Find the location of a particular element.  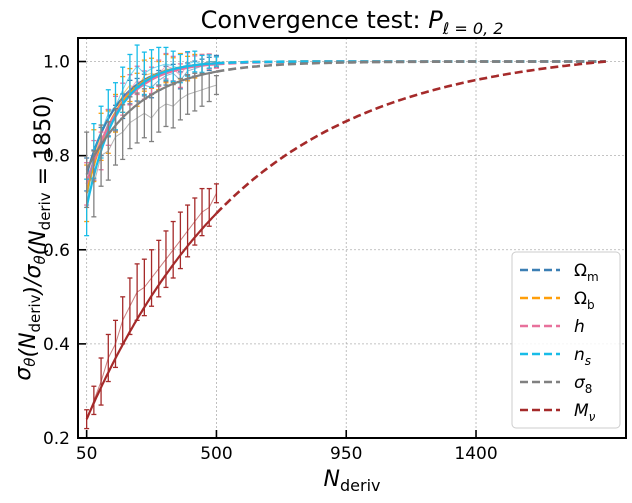

title-subscript: ℓ = 0, 2 is located at coordinates (473, 28).